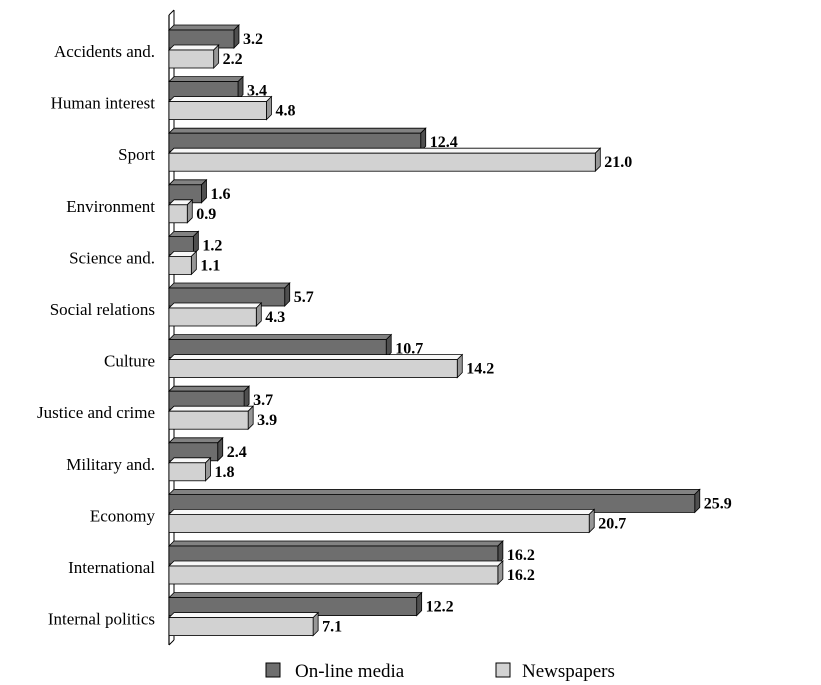 The height and width of the screenshot is (685, 821). I want to click on value-label-online-media: 12.2, so click(440, 607).